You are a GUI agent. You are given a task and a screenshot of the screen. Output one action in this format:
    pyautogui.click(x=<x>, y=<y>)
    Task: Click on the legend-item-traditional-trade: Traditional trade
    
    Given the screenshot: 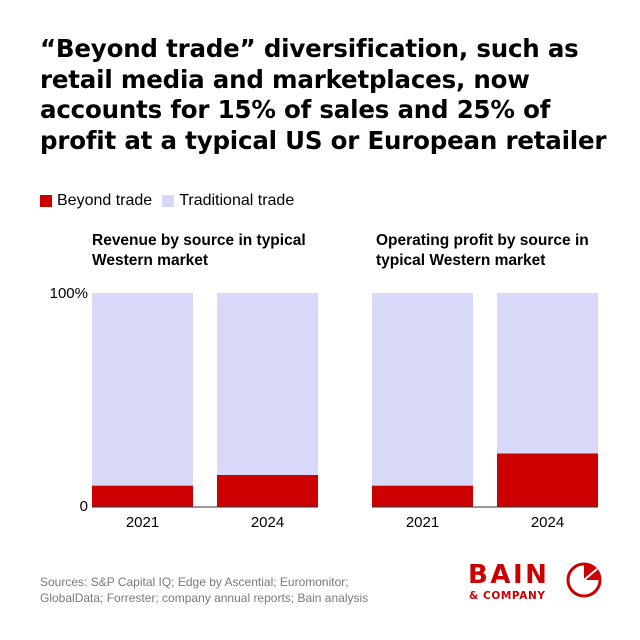 What is the action you would take?
    pyautogui.click(x=228, y=201)
    